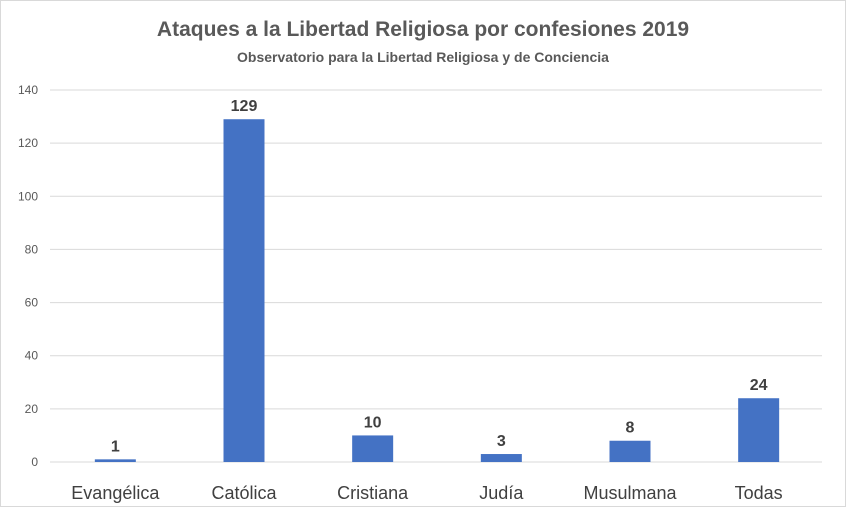 Image resolution: width=846 pixels, height=507 pixels. Describe the element at coordinates (373, 422) in the screenshot. I see `data-label: 10` at that location.